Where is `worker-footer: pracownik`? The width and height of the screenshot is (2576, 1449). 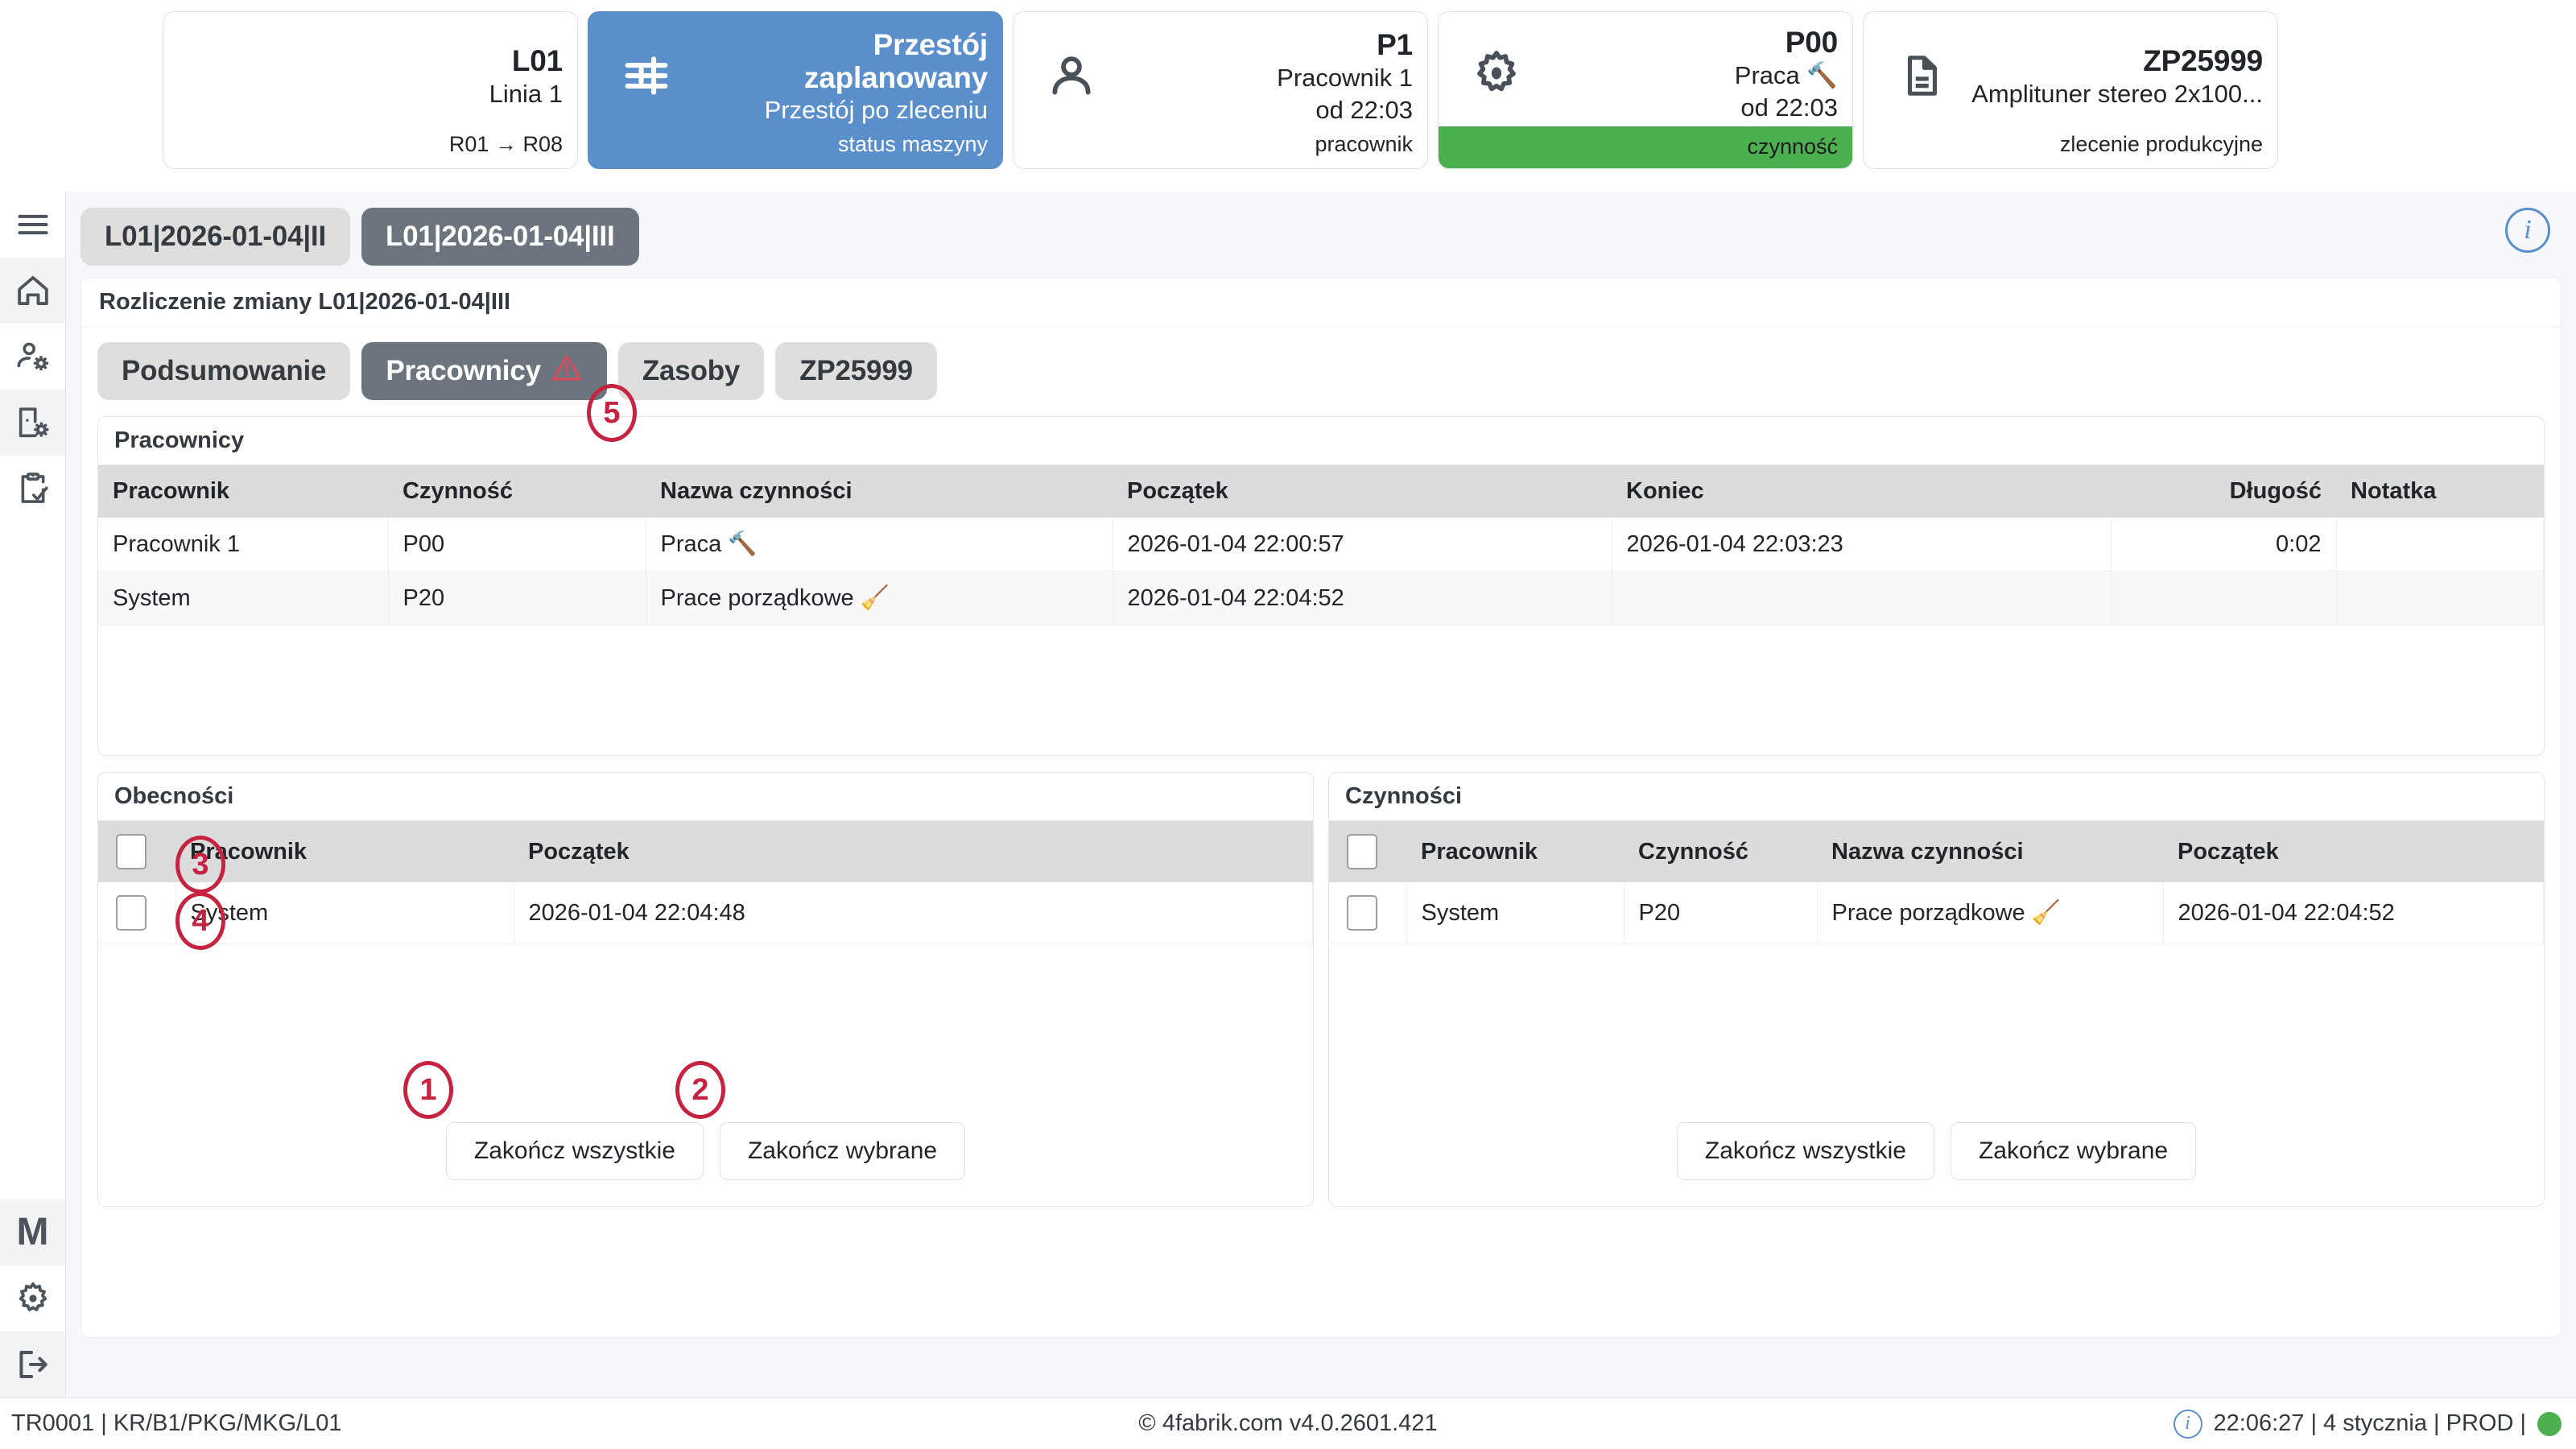 worker-footer: pracownik is located at coordinates (1364, 143).